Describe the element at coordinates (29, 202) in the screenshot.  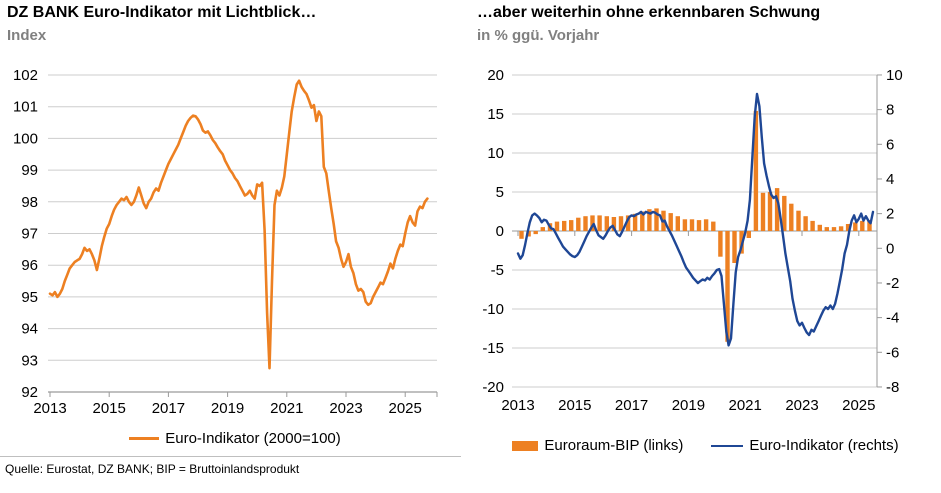
I see `svg-text: 98` at that location.